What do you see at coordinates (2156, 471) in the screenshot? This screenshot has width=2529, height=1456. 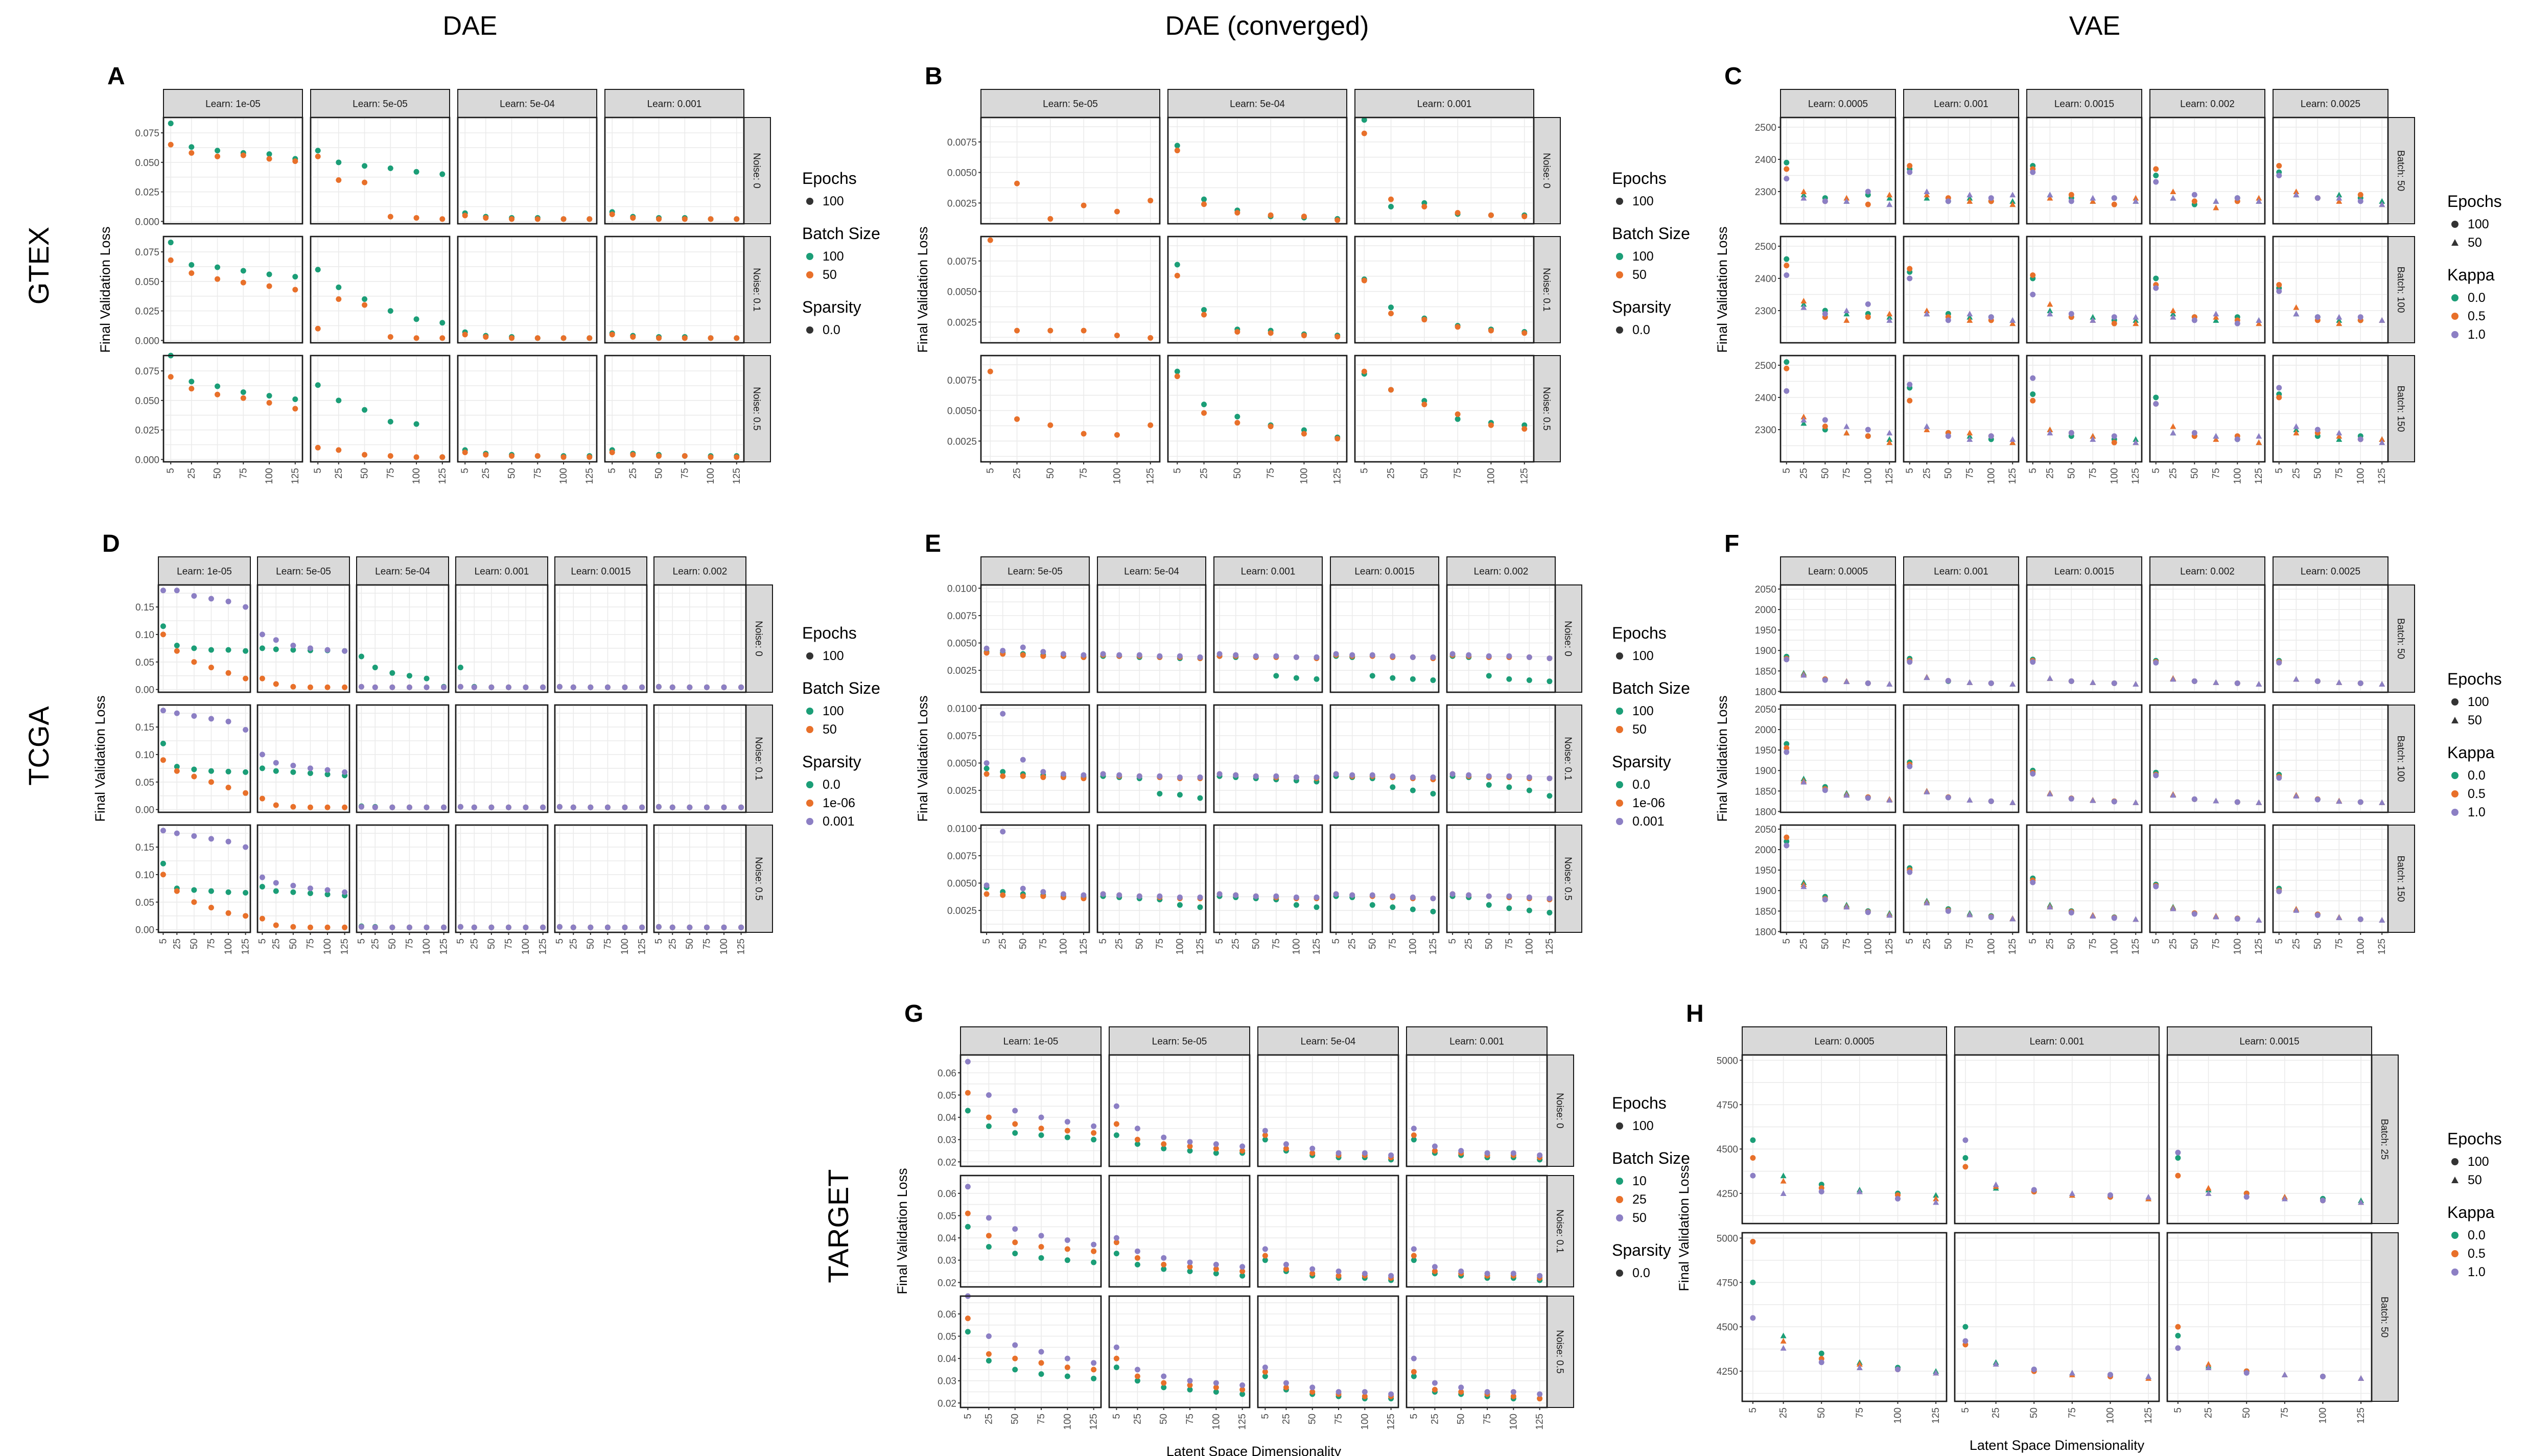 I see `x-tick-label: 5` at bounding box center [2156, 471].